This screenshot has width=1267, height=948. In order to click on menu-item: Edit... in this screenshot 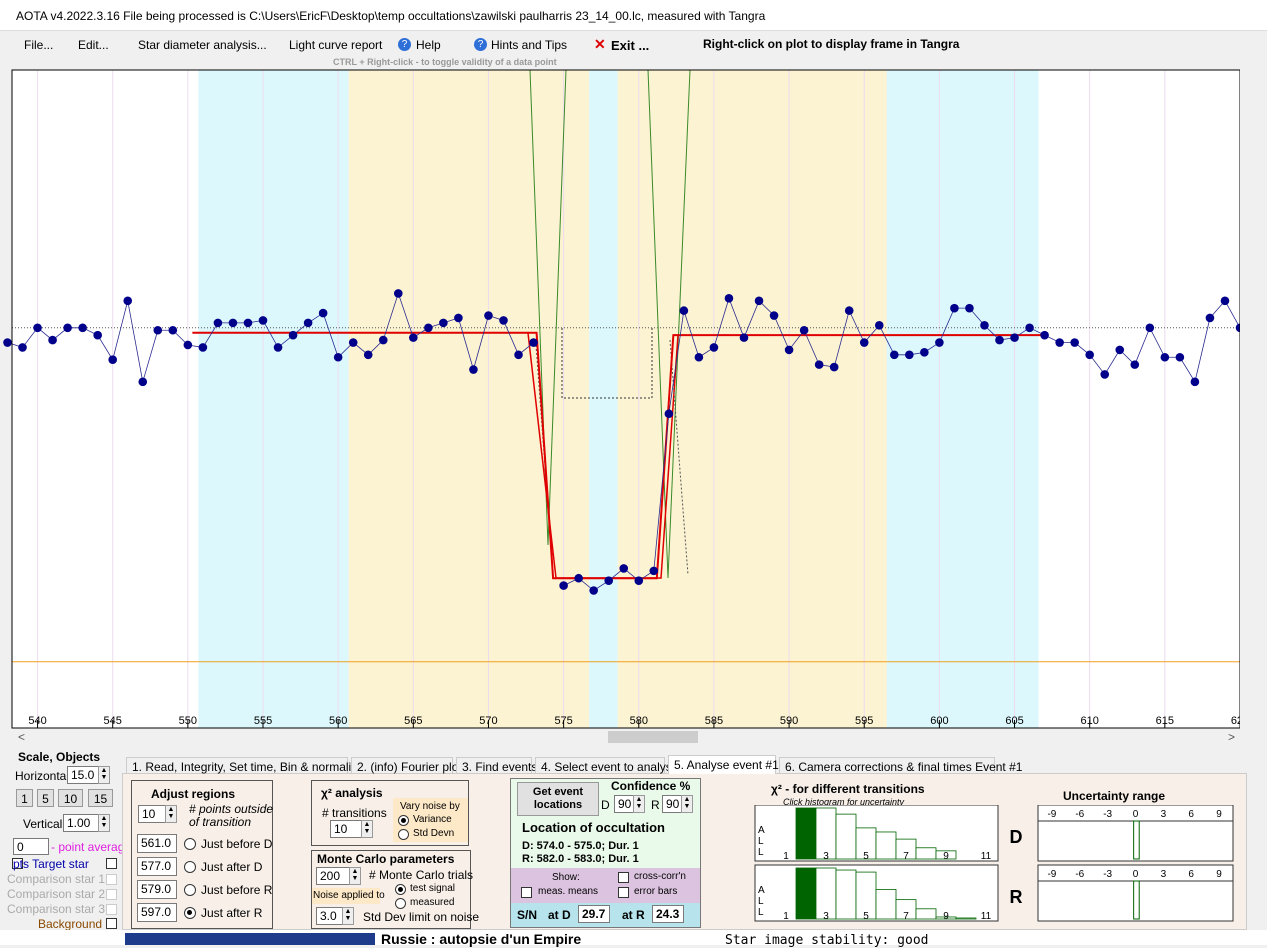, I will do `click(93, 45)`.